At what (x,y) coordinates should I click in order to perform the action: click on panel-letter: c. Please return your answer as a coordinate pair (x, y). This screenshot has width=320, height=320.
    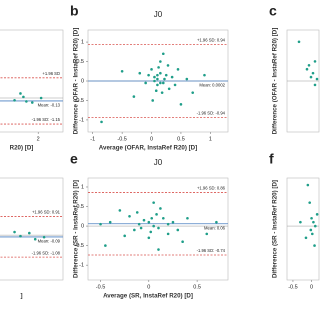
    Looking at the image, I should click on (273, 11).